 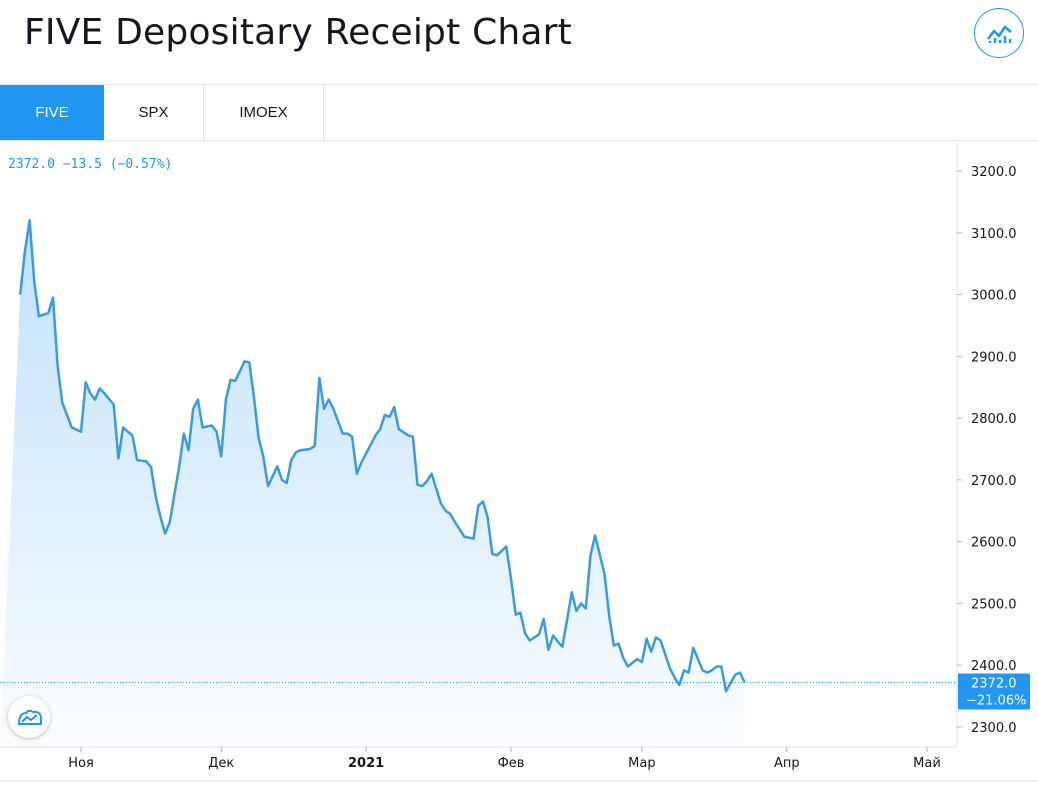 I want to click on last-price-value: 2372.0, so click(x=994, y=684).